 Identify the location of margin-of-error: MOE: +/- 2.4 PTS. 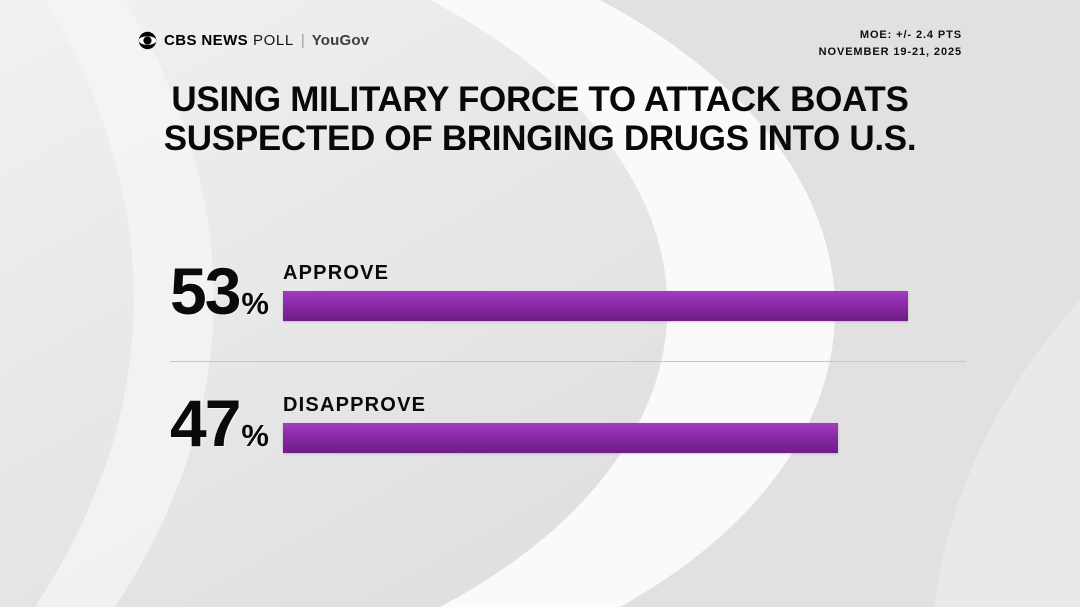
(910, 35).